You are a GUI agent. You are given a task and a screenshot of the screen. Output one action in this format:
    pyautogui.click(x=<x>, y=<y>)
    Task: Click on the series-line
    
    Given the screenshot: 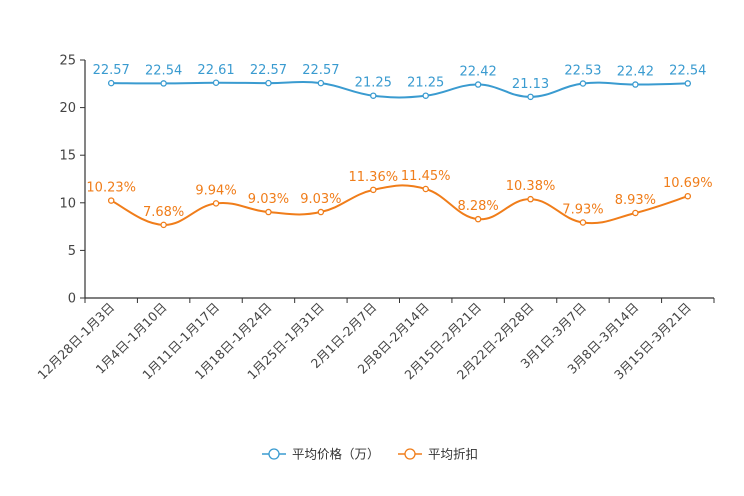 What is the action you would take?
    pyautogui.click(x=399, y=90)
    